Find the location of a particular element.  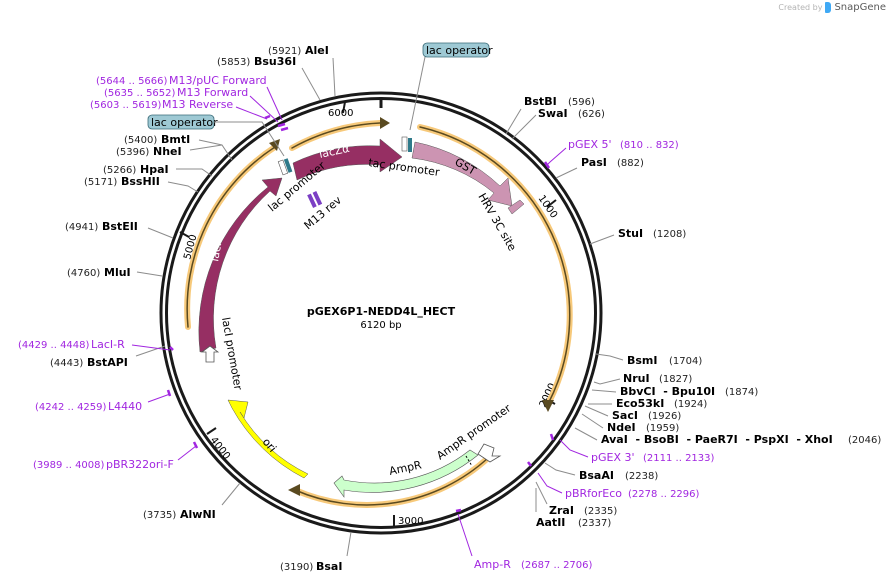

feature-AmpR-promoter is located at coordinates (489, 453).